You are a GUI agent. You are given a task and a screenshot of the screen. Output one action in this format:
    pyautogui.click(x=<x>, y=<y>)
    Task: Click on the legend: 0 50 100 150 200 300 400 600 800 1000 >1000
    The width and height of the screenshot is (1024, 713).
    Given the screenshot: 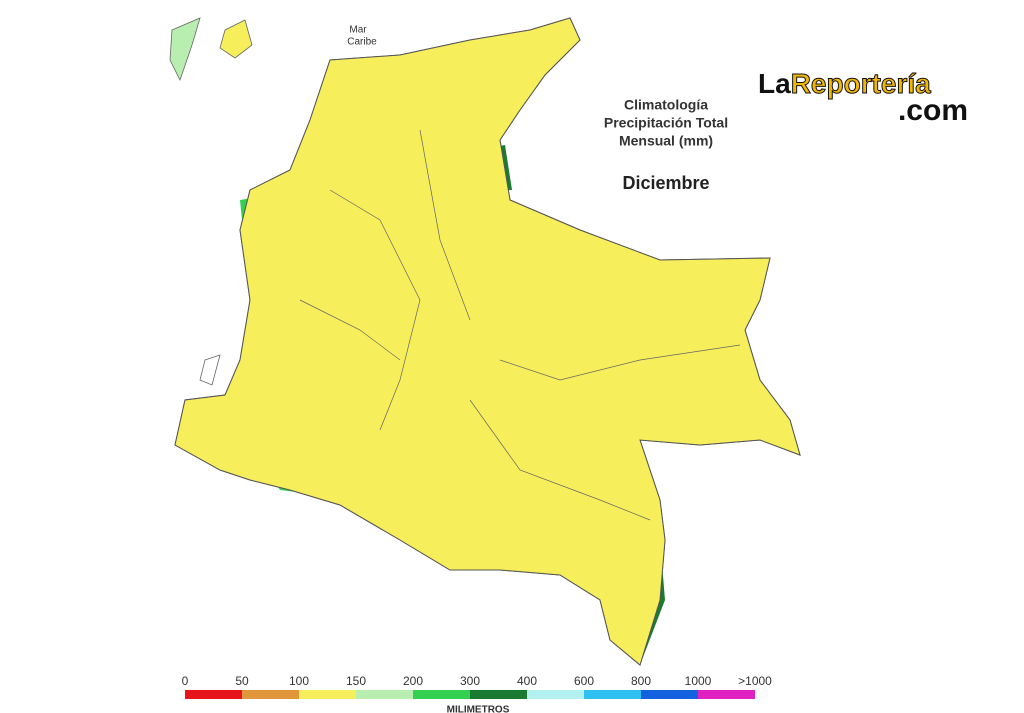 What is the action you would take?
    pyautogui.click(x=477, y=686)
    